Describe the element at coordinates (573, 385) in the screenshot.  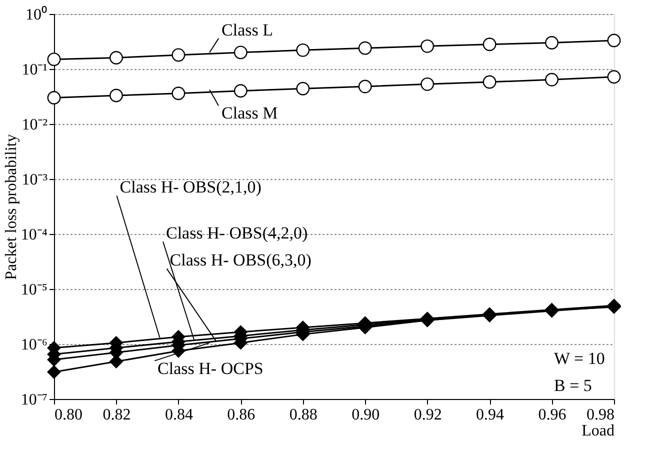
I see `annotation: B = 5` at that location.